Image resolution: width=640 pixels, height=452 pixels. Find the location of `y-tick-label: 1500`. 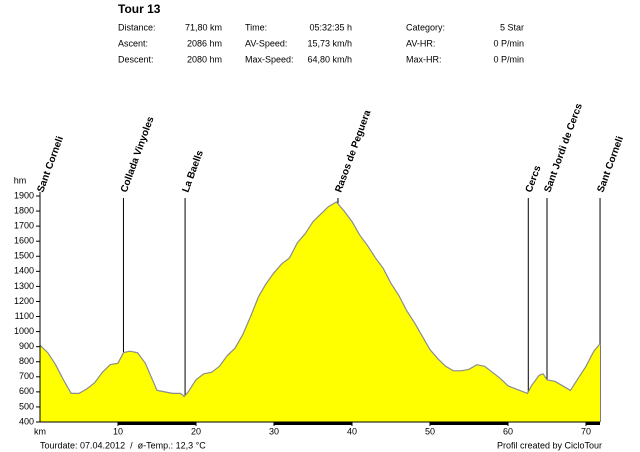

y-tick-label: 1500 is located at coordinates (24, 256).